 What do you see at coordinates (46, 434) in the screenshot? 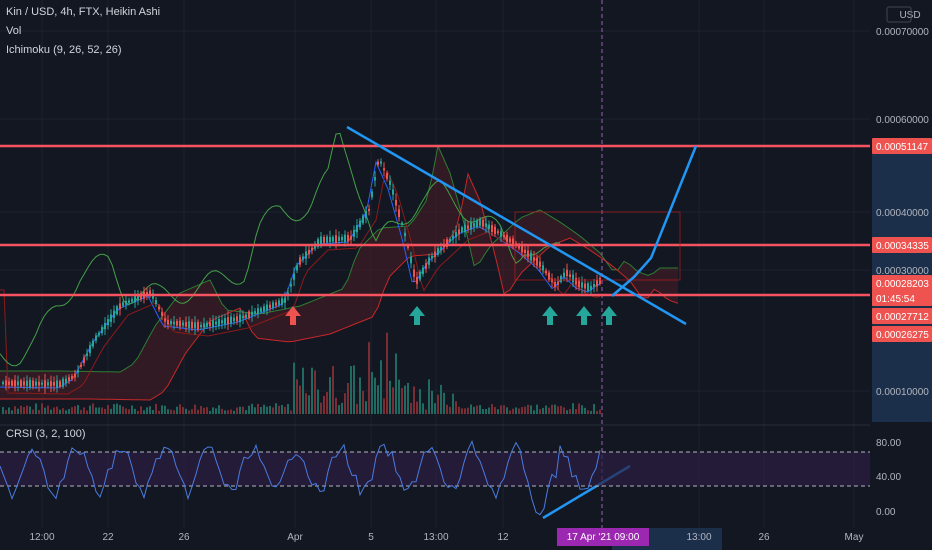
I see `crsi-legend: CRSI (3, 2, 100)` at bounding box center [46, 434].